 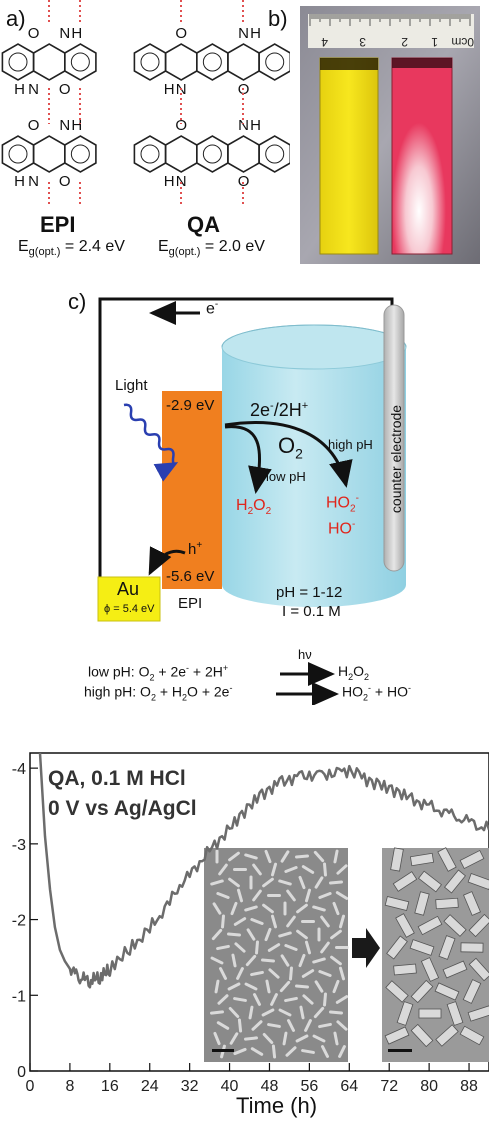 What do you see at coordinates (71, 248) in the screenshot?
I see `epi-bandgap: Eg(opt.) = 2.4 eV` at bounding box center [71, 248].